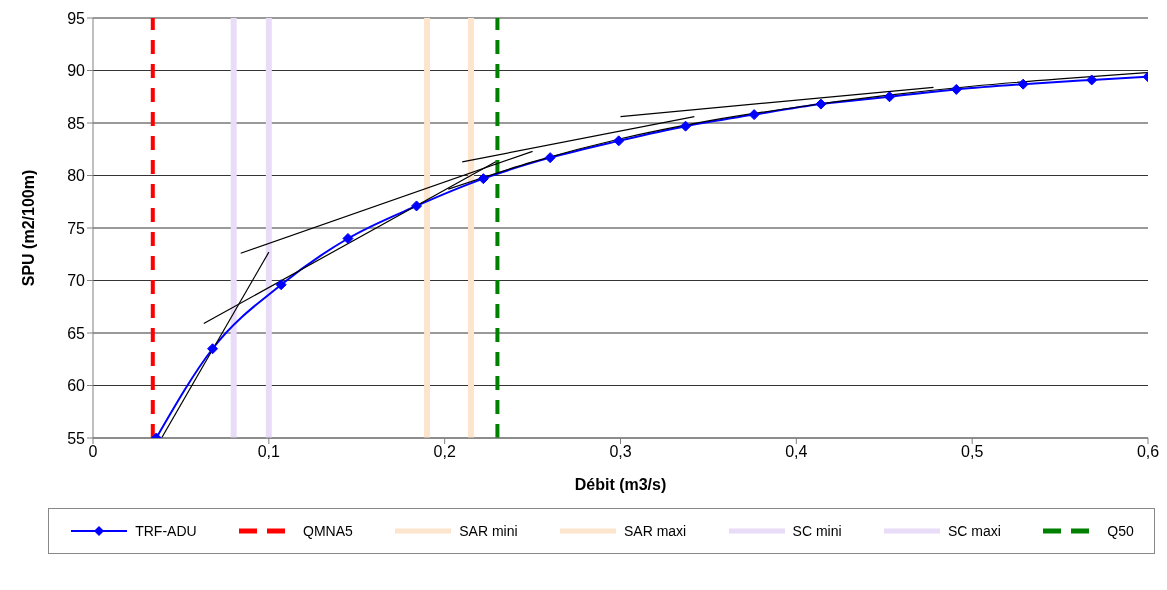 Image resolution: width=1167 pixels, height=590 pixels. Describe the element at coordinates (328, 531) in the screenshot. I see `legend-label: QMNA5` at that location.